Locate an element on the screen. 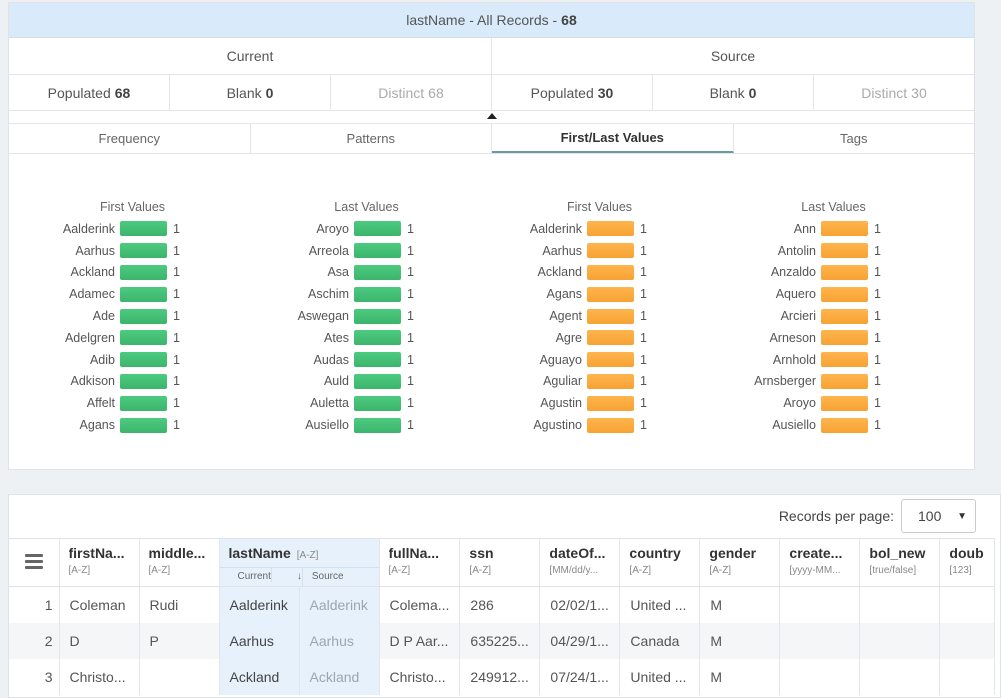 This screenshot has width=1001, height=698. value-row: Ann 1 is located at coordinates (833, 229).